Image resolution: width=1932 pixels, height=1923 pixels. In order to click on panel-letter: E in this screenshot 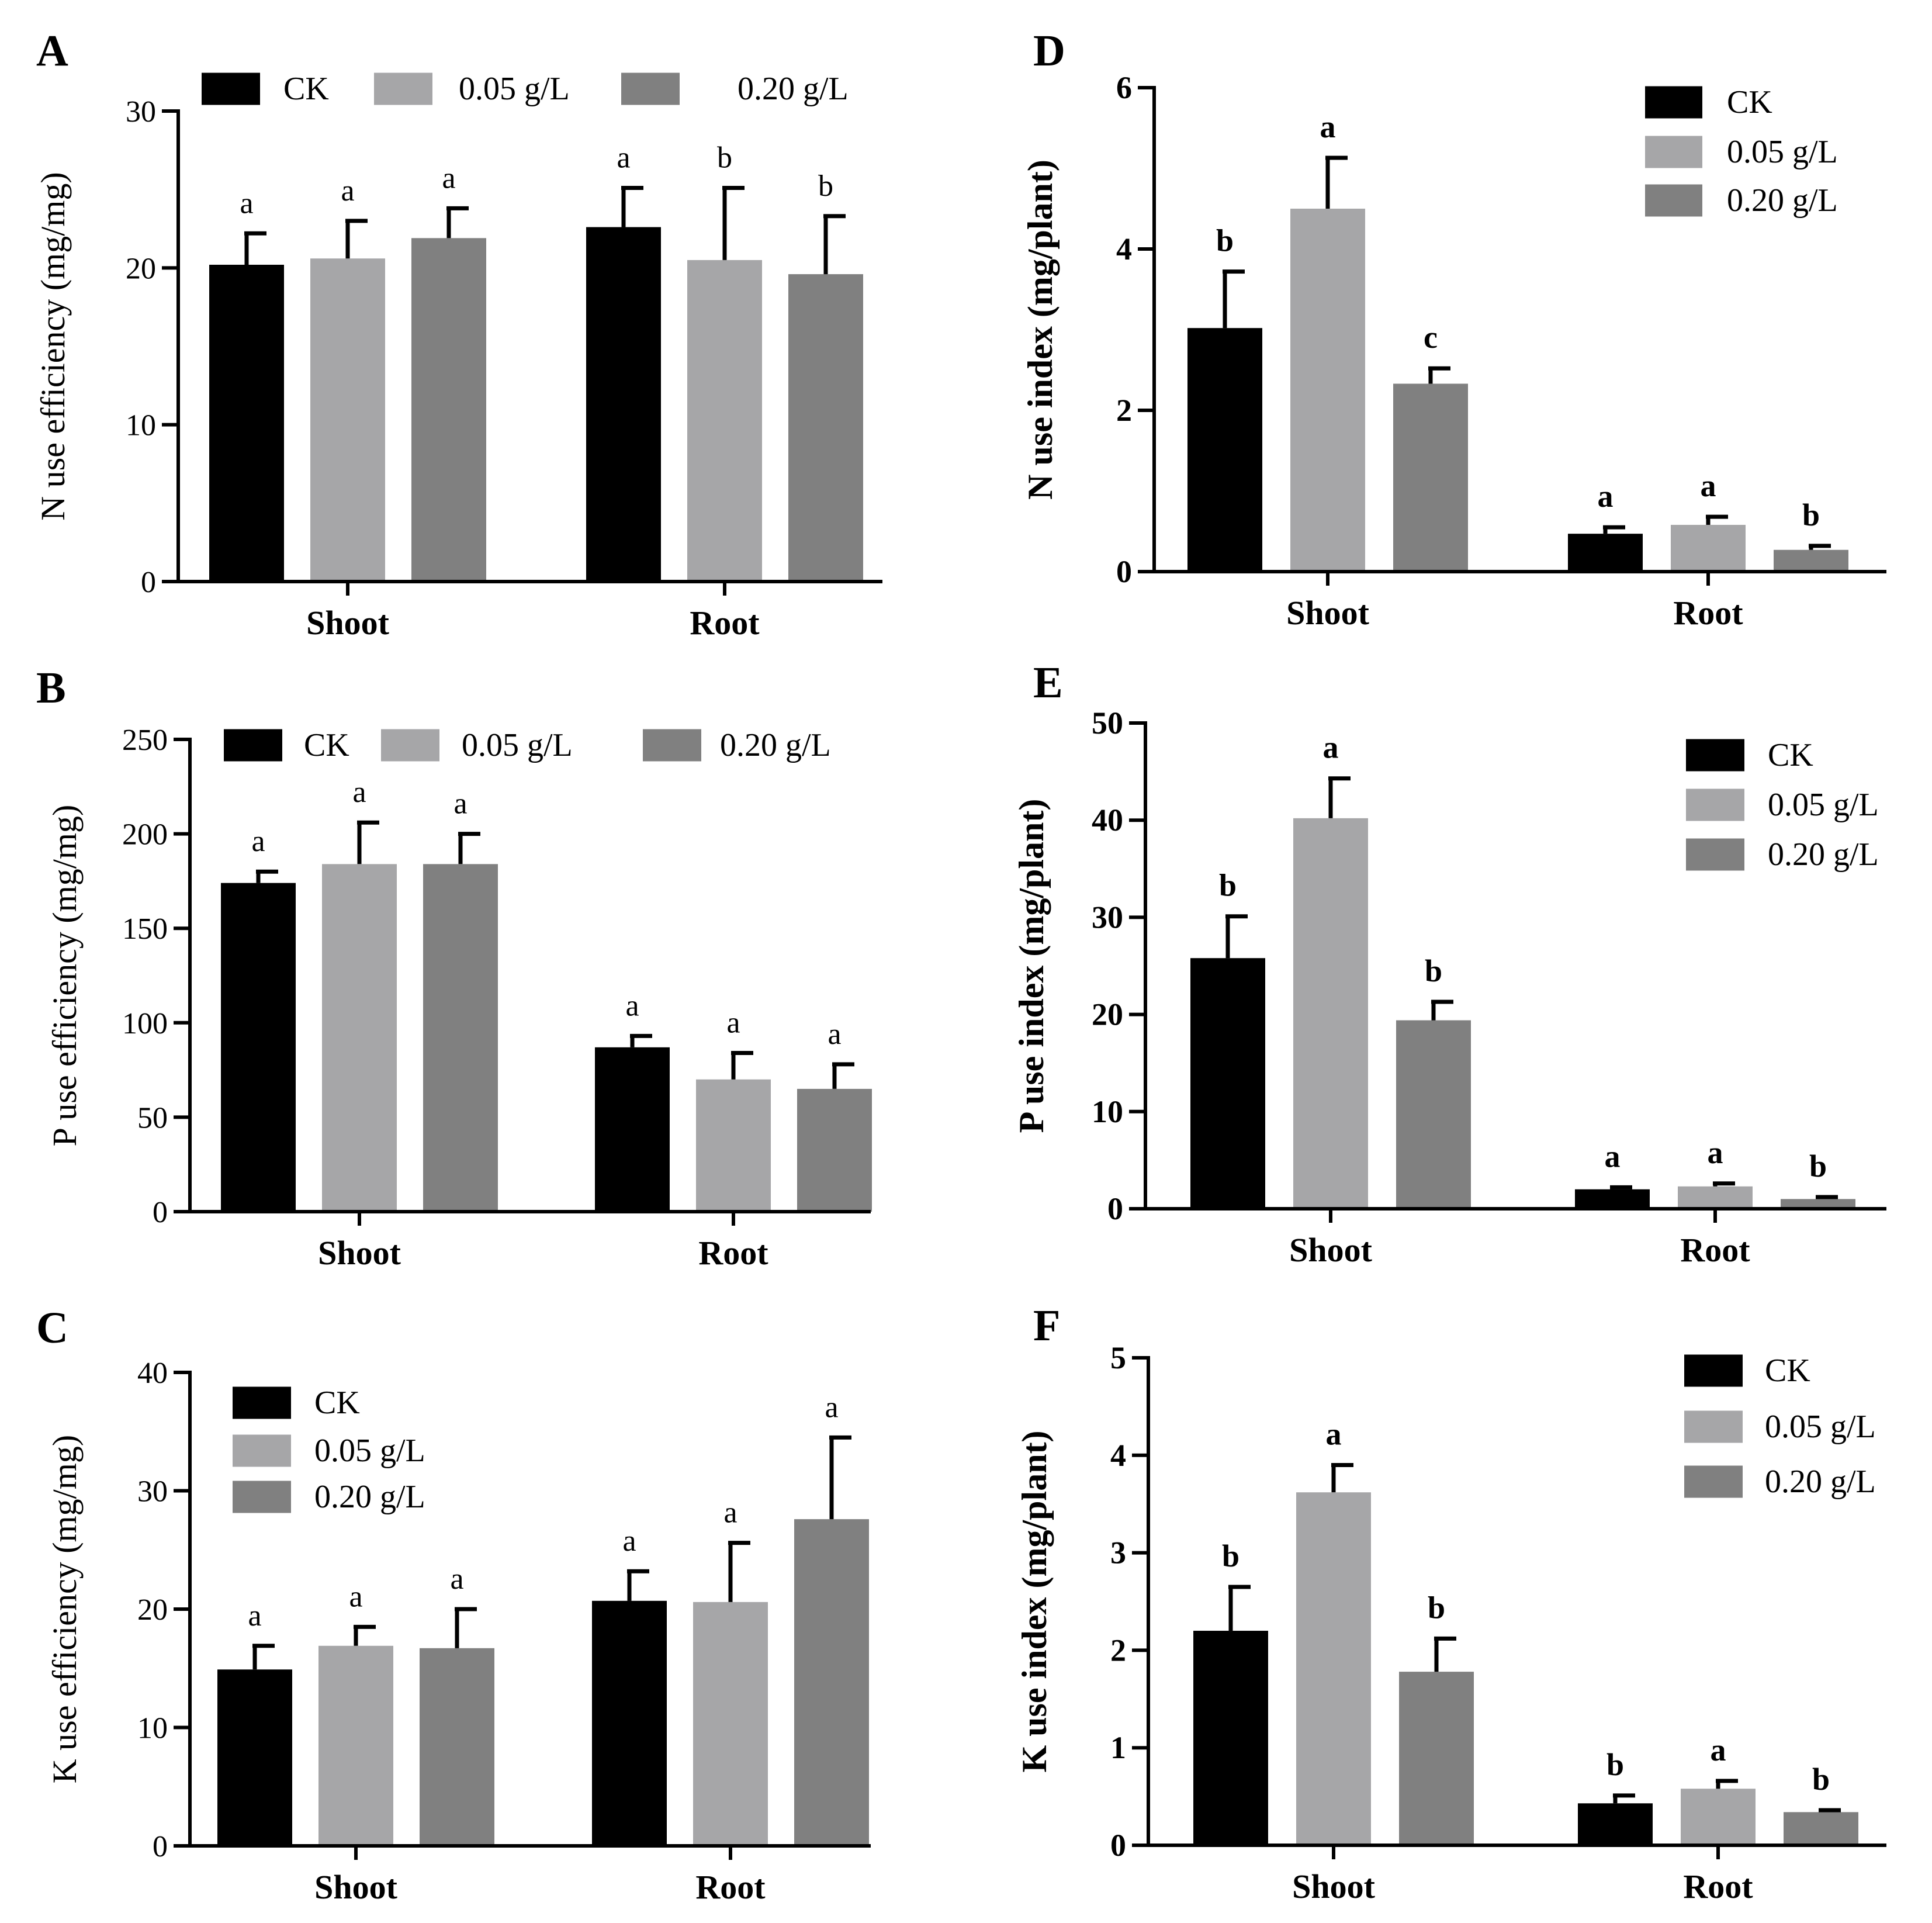, I will do `click(1048, 682)`.